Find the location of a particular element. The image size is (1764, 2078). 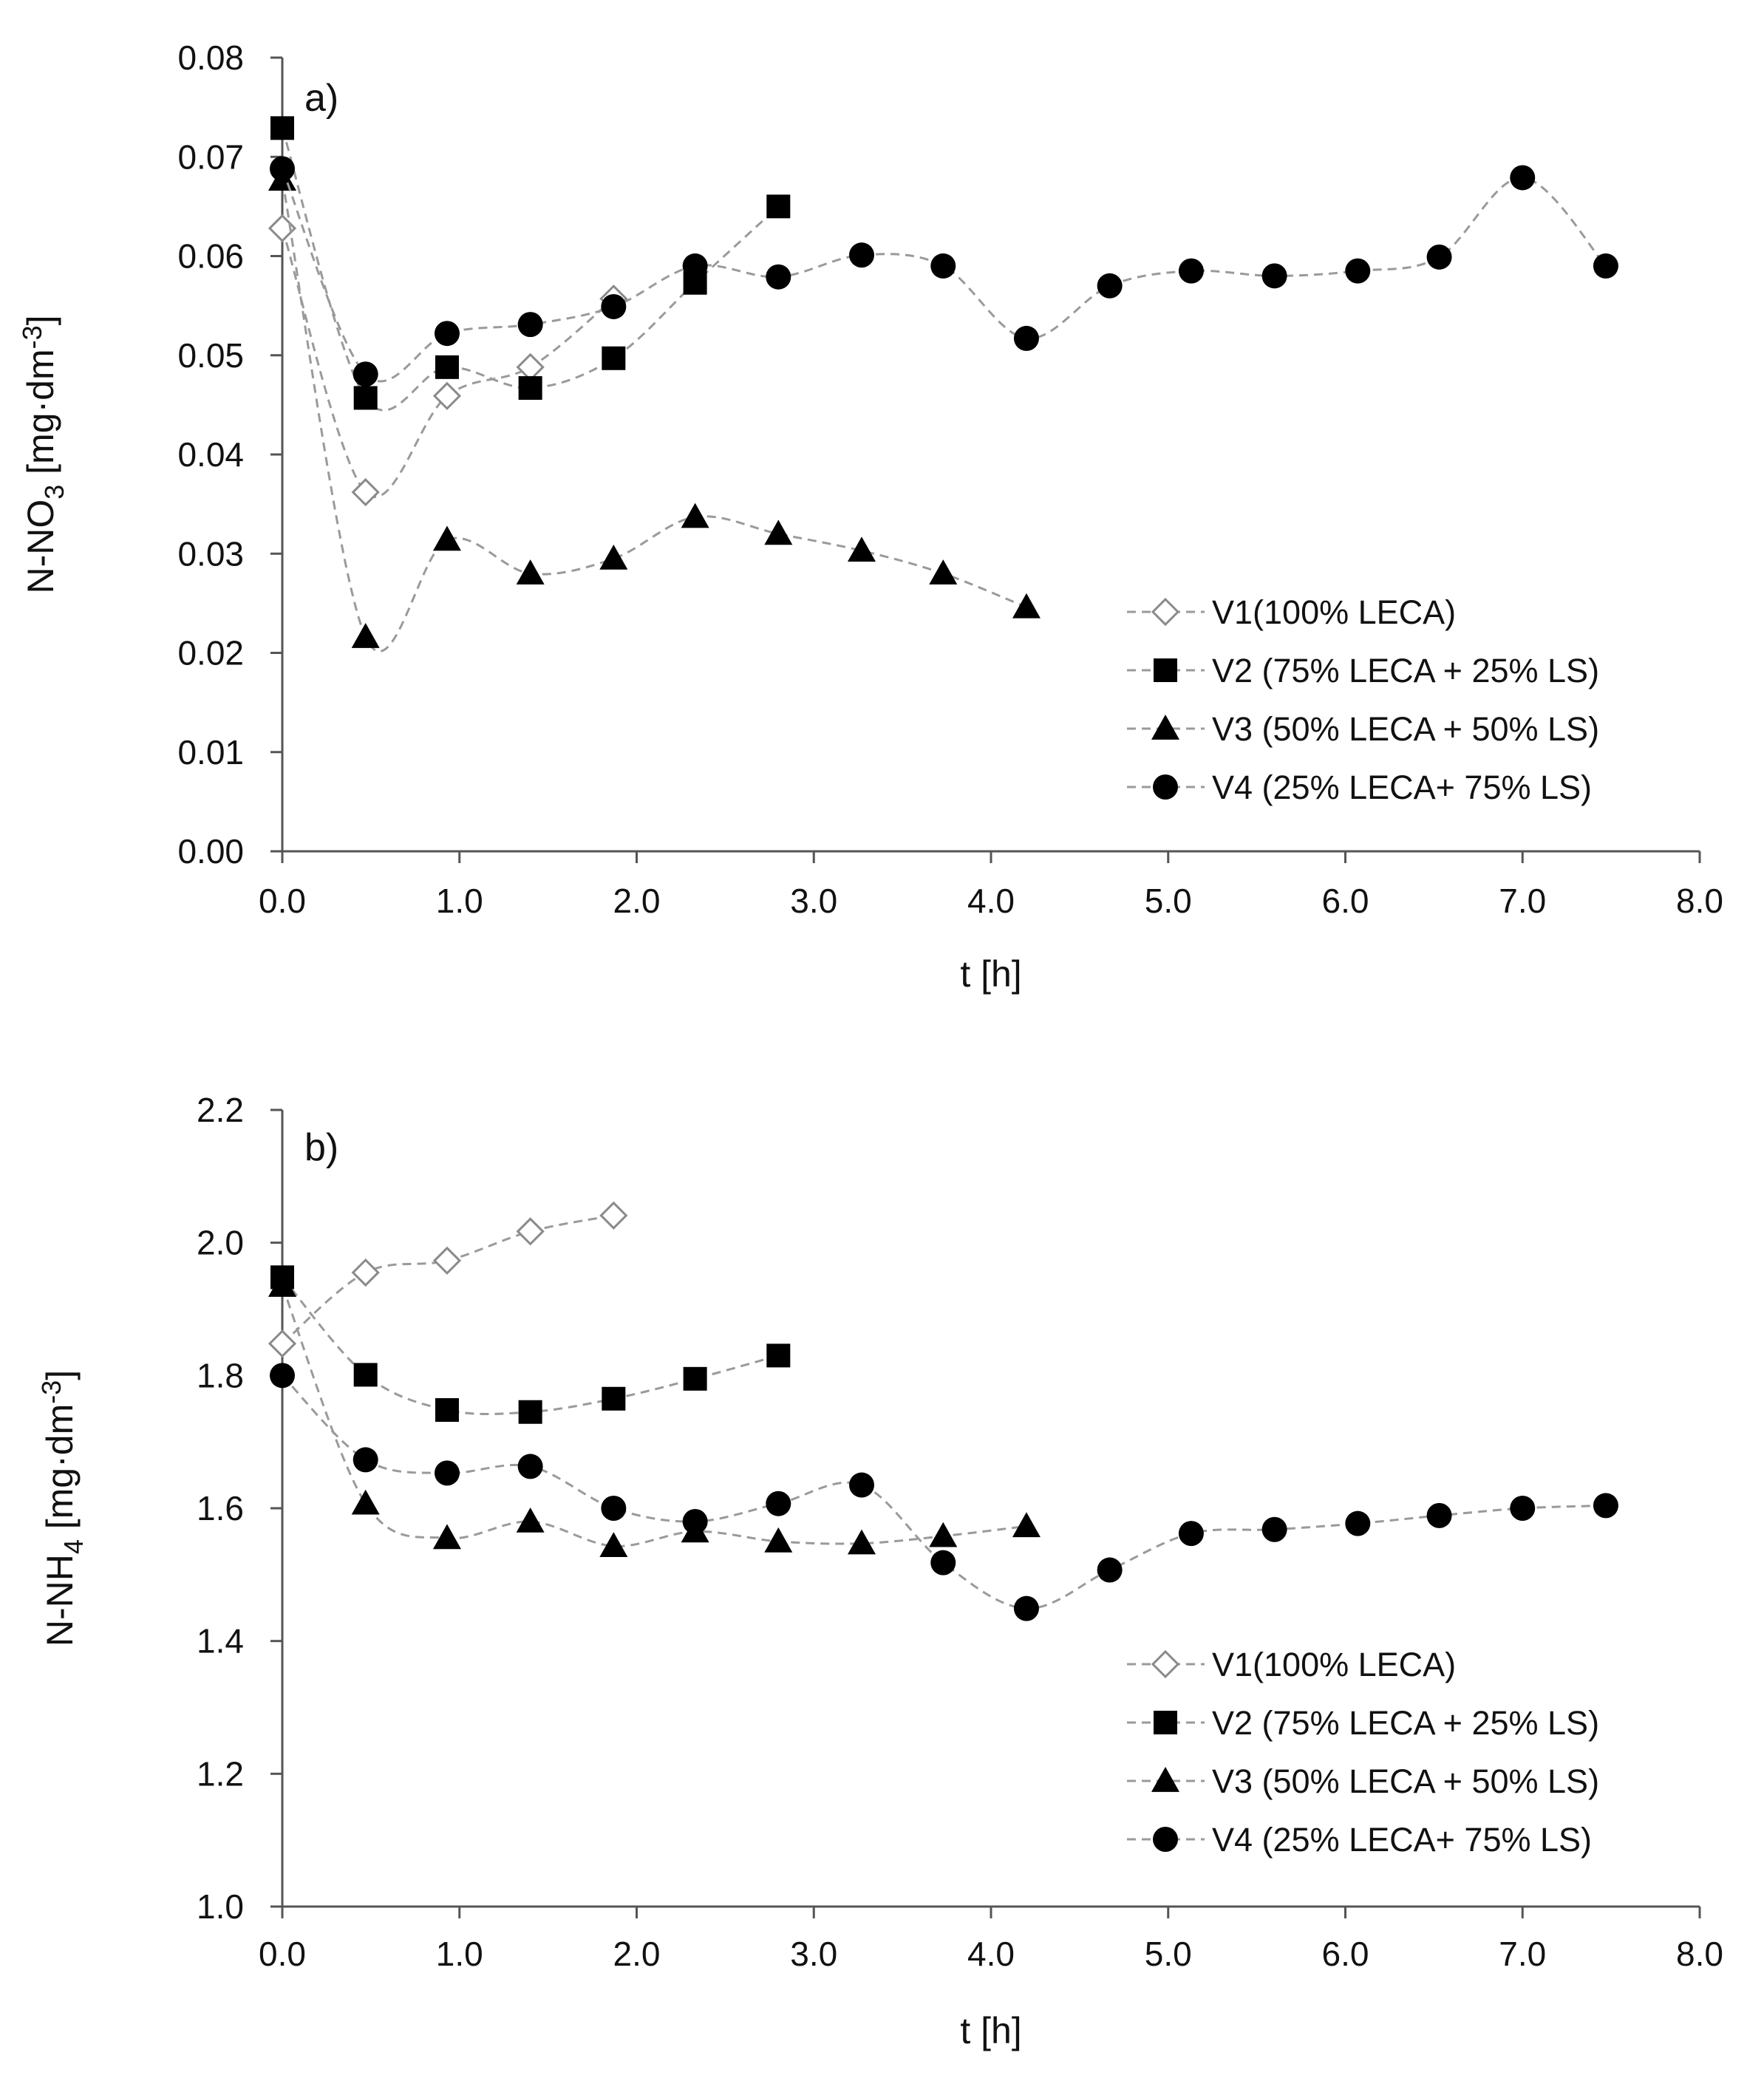

series-v3-50-leca-50-ls is located at coordinates (654, 409).